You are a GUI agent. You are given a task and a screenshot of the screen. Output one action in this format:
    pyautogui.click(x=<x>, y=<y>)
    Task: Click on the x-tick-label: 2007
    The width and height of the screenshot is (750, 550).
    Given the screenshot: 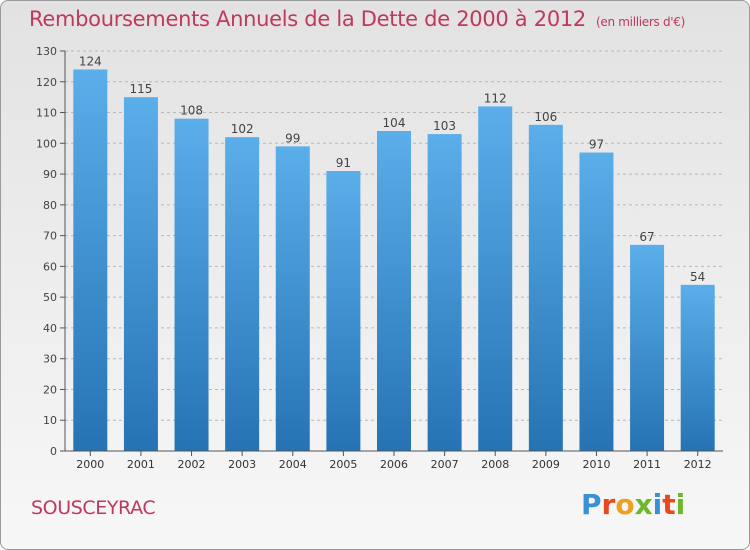 What is the action you would take?
    pyautogui.click(x=445, y=464)
    